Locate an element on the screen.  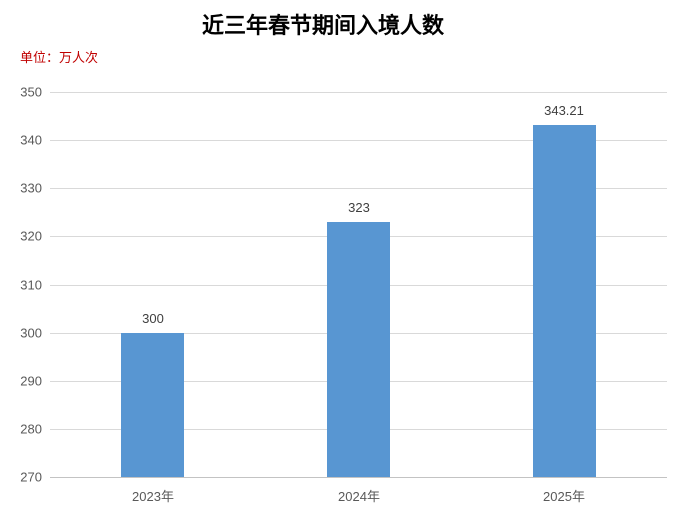
y-tick-label: 270 is located at coordinates (31, 477).